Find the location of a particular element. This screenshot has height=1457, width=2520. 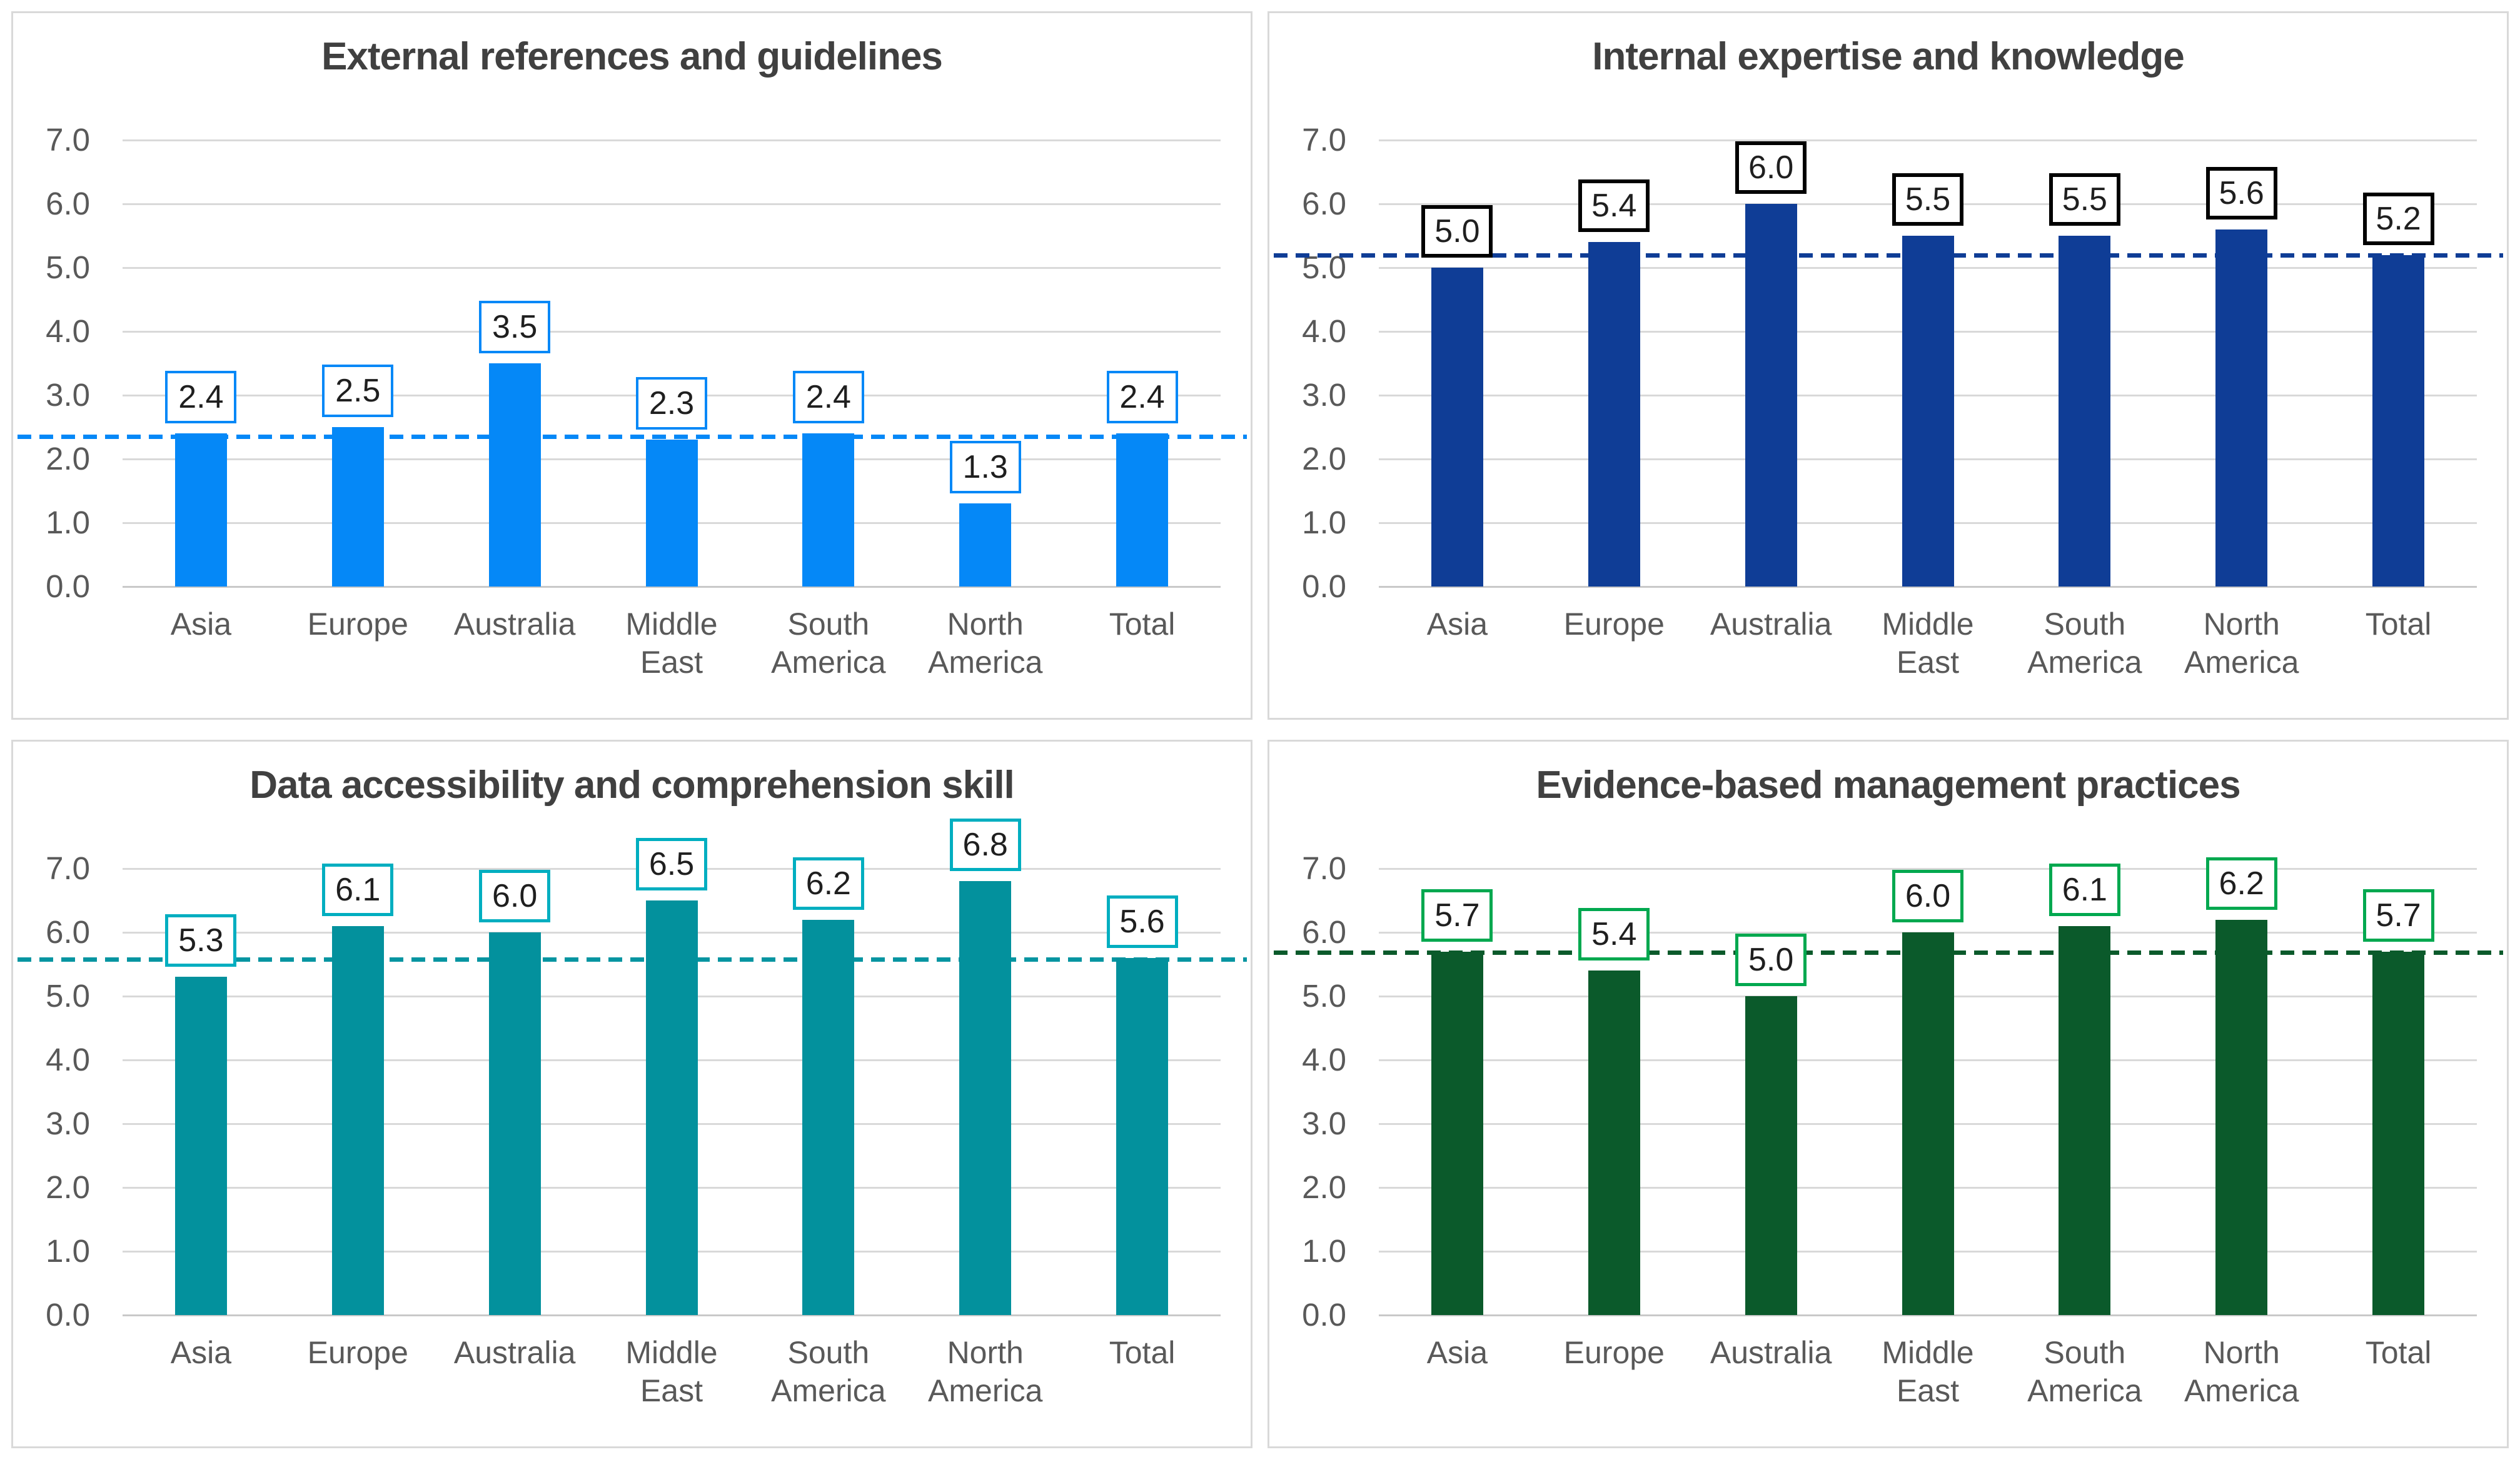

data-label: 6.8 is located at coordinates (985, 845).